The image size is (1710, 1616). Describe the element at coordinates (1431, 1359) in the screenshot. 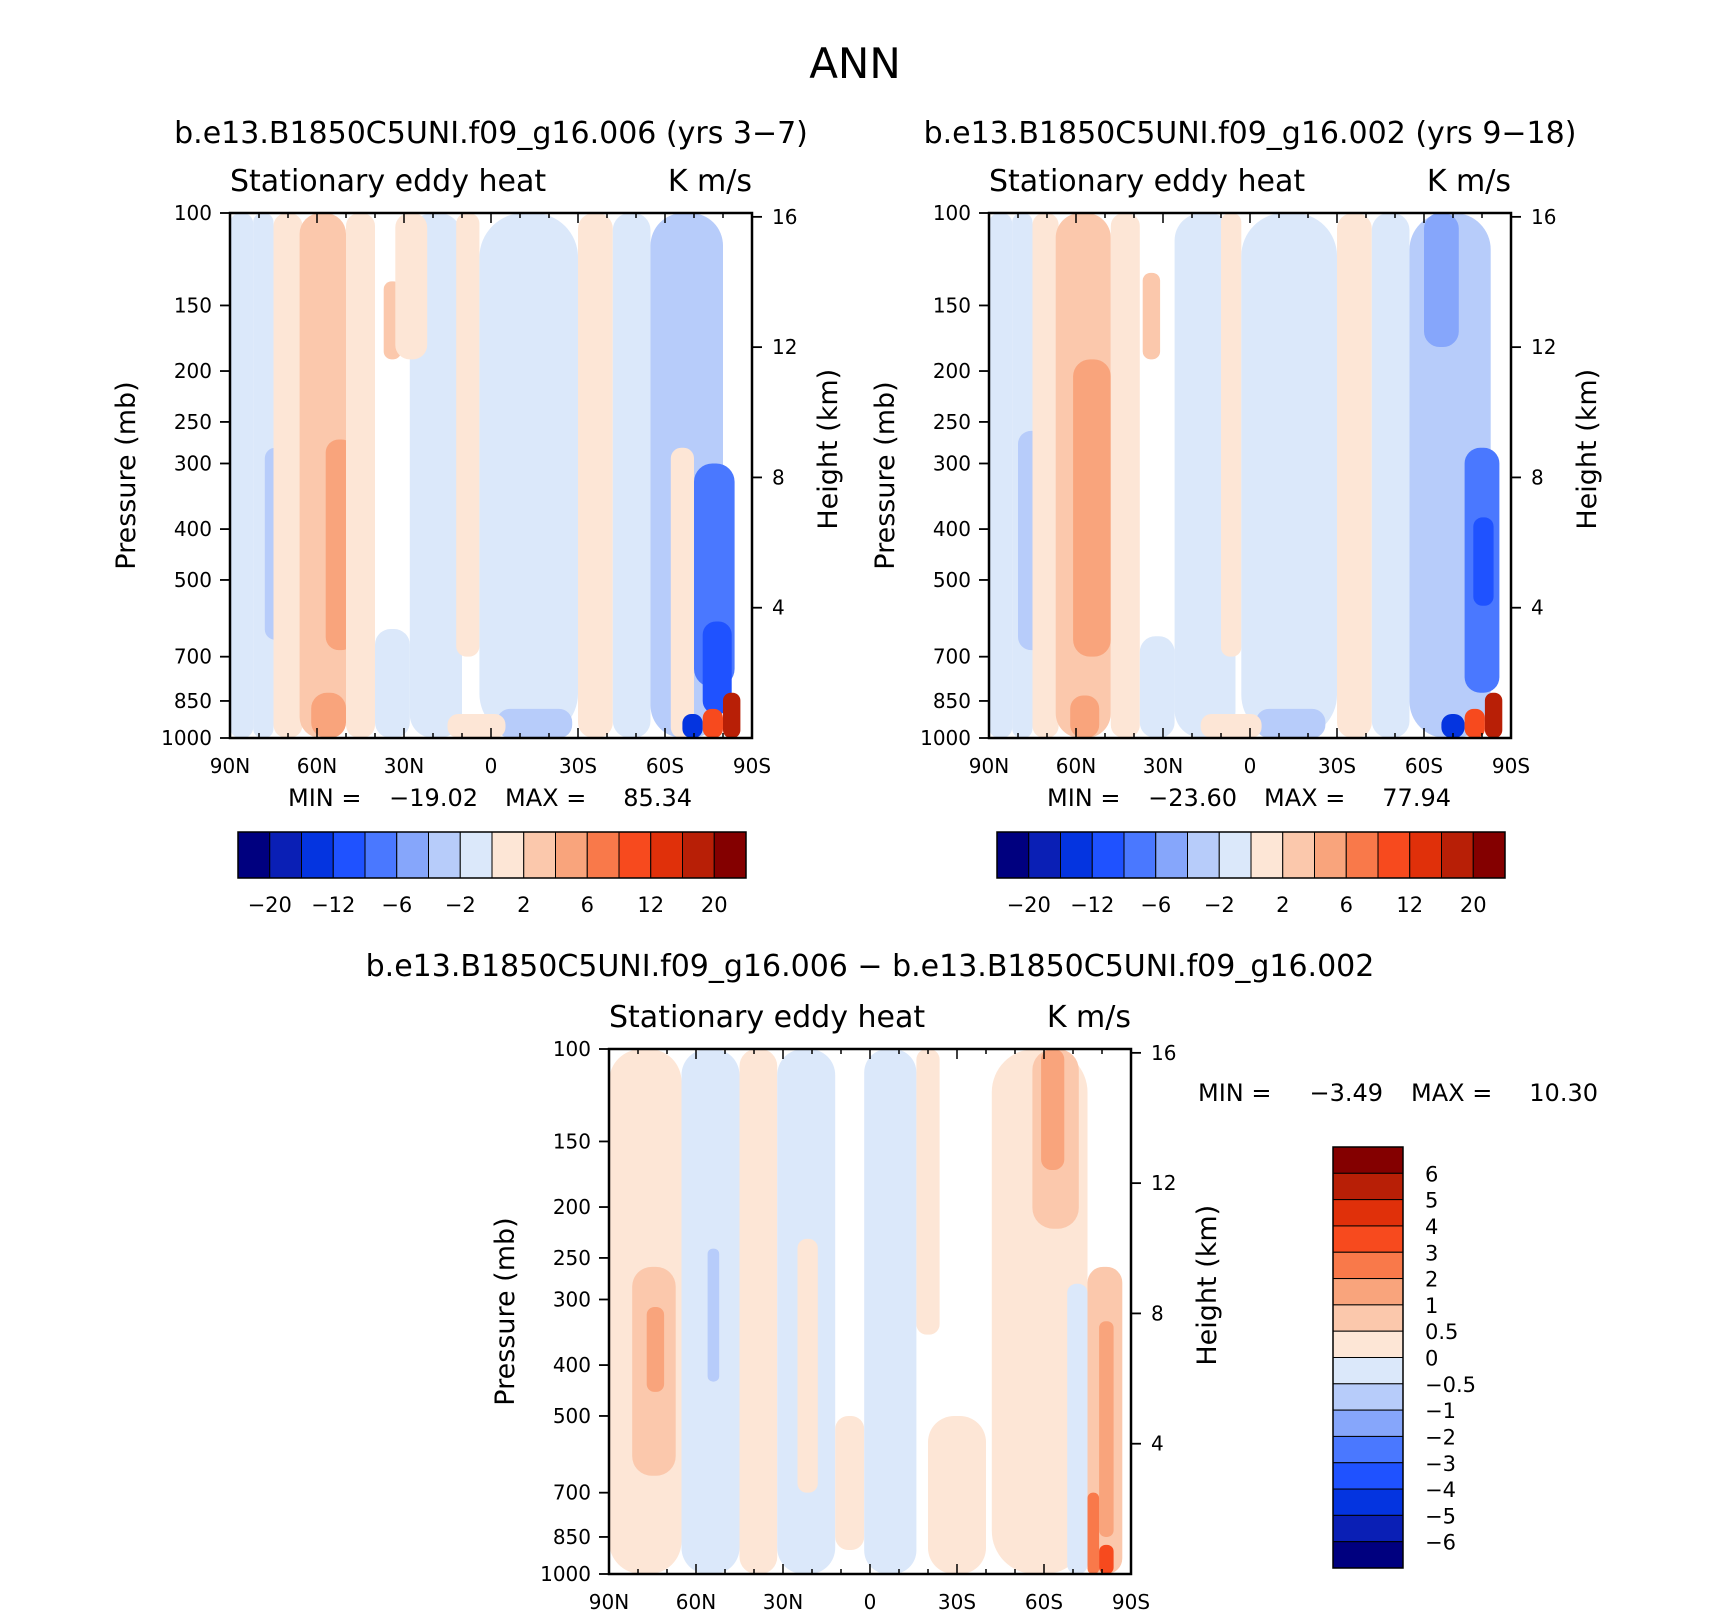

I see `colorbar-label: 0` at that location.